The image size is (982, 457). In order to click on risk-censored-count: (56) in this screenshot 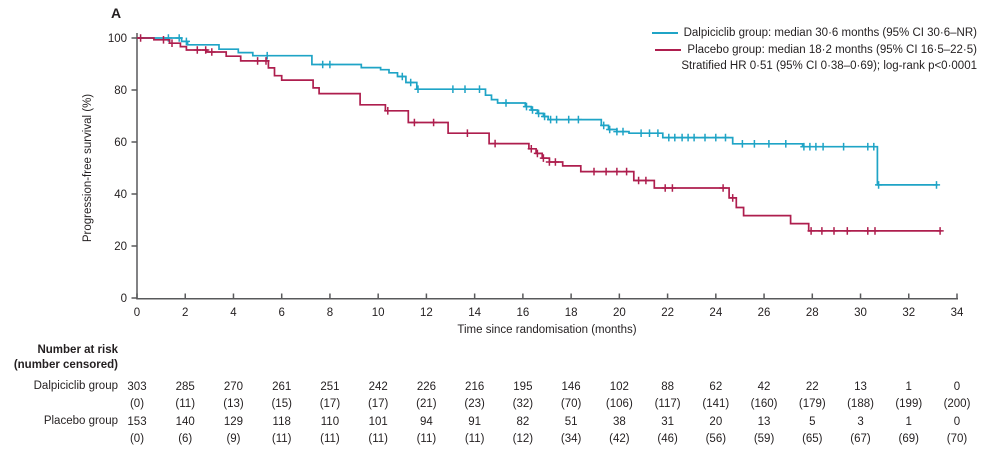, I will do `click(716, 439)`.